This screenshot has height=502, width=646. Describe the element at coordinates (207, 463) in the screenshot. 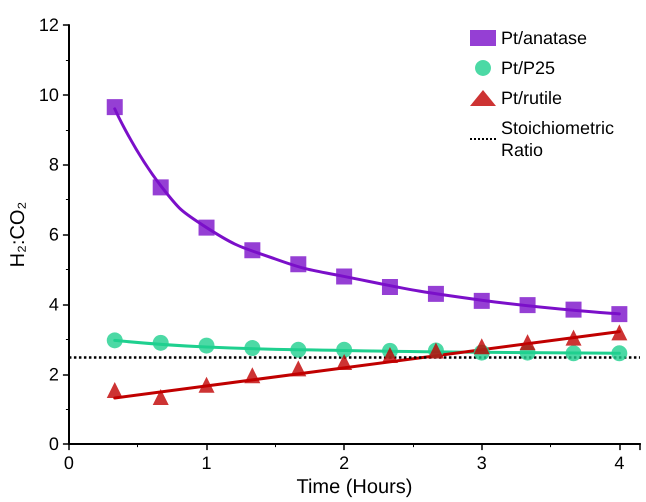

I see `x-tick-label: 1` at that location.